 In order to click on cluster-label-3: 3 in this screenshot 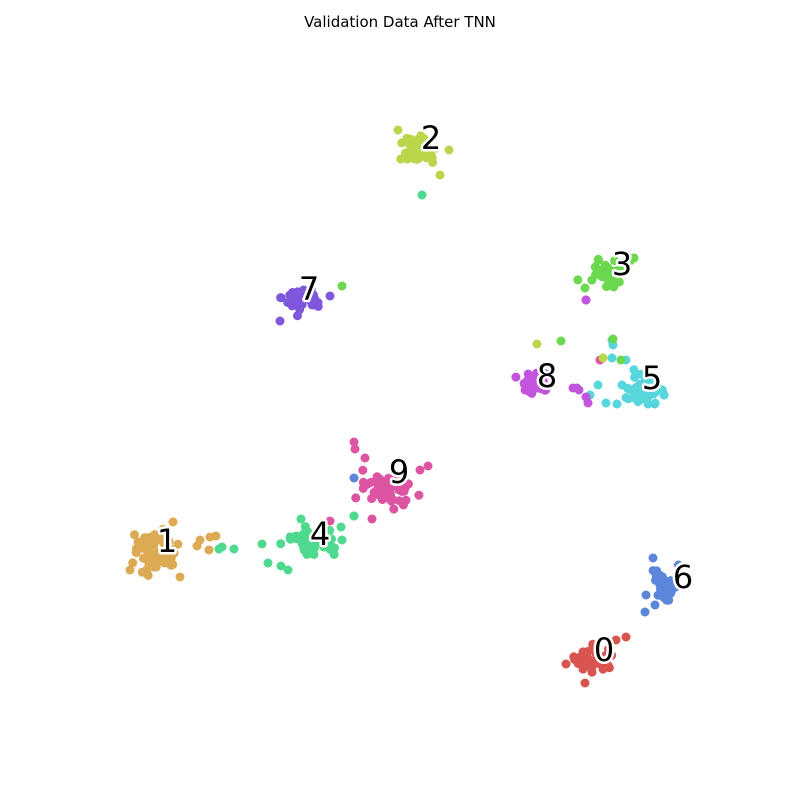, I will do `click(622, 264)`.